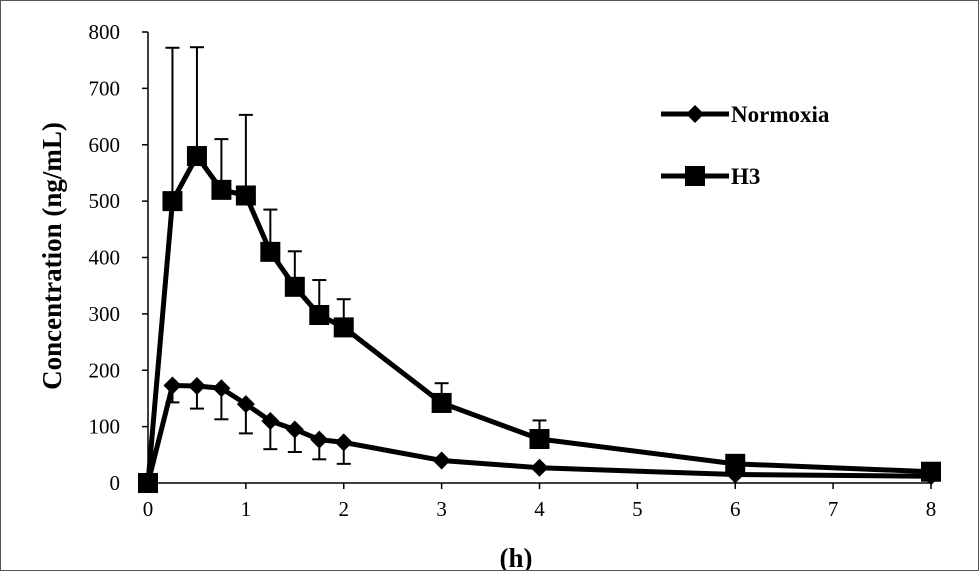 Image resolution: width=979 pixels, height=571 pixels. I want to click on y-axis-title: Concentration (ng/mL), so click(52, 256).